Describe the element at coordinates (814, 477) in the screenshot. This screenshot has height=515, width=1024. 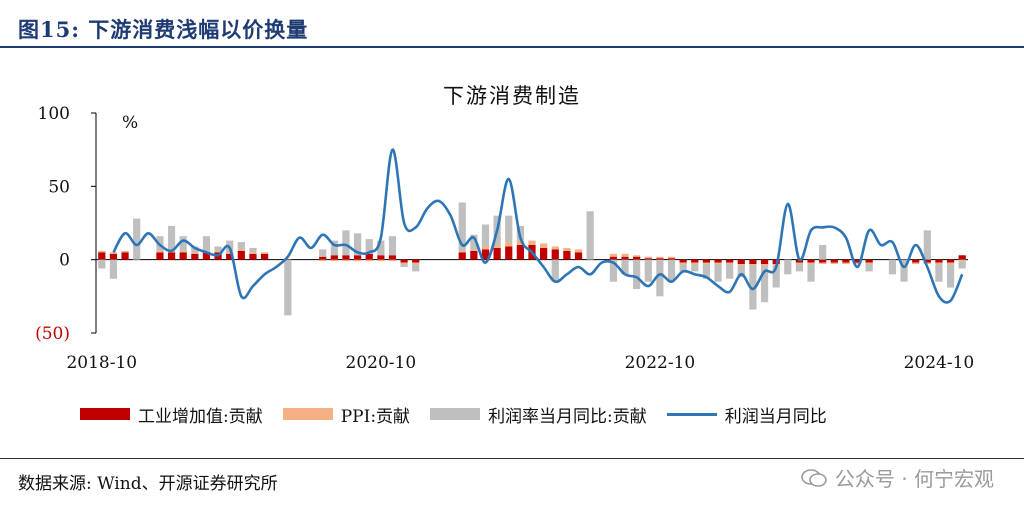
I see `wechat-icon` at that location.